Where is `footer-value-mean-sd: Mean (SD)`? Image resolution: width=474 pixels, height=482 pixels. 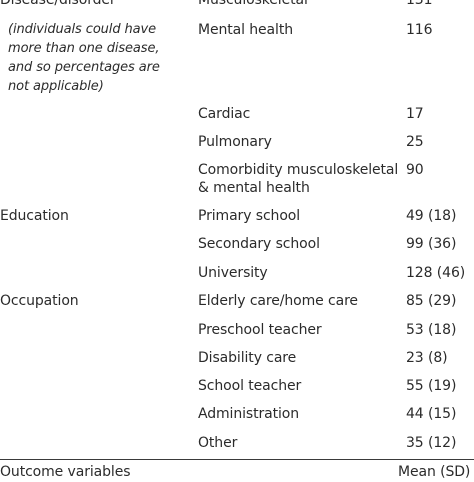 footer-value-mean-sd: Mean (SD) is located at coordinates (434, 472).